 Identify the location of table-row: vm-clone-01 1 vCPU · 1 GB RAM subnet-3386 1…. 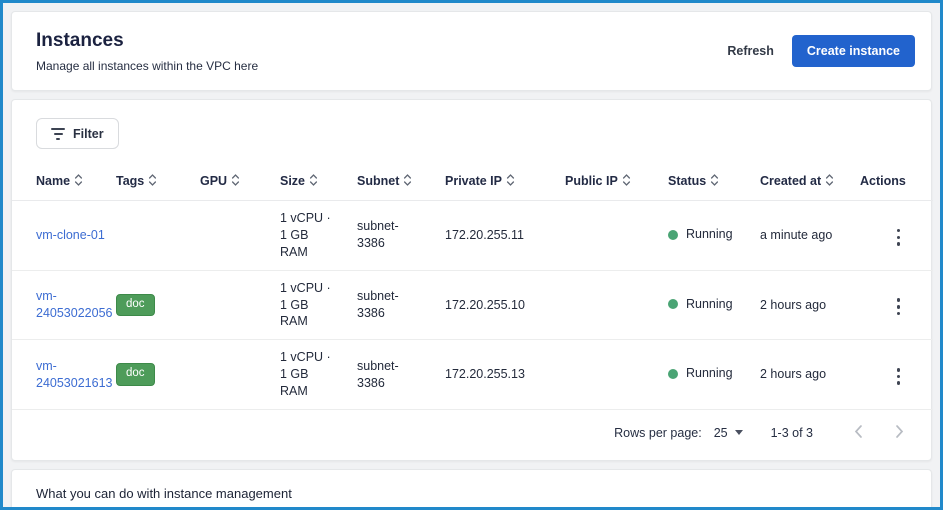
(472, 235).